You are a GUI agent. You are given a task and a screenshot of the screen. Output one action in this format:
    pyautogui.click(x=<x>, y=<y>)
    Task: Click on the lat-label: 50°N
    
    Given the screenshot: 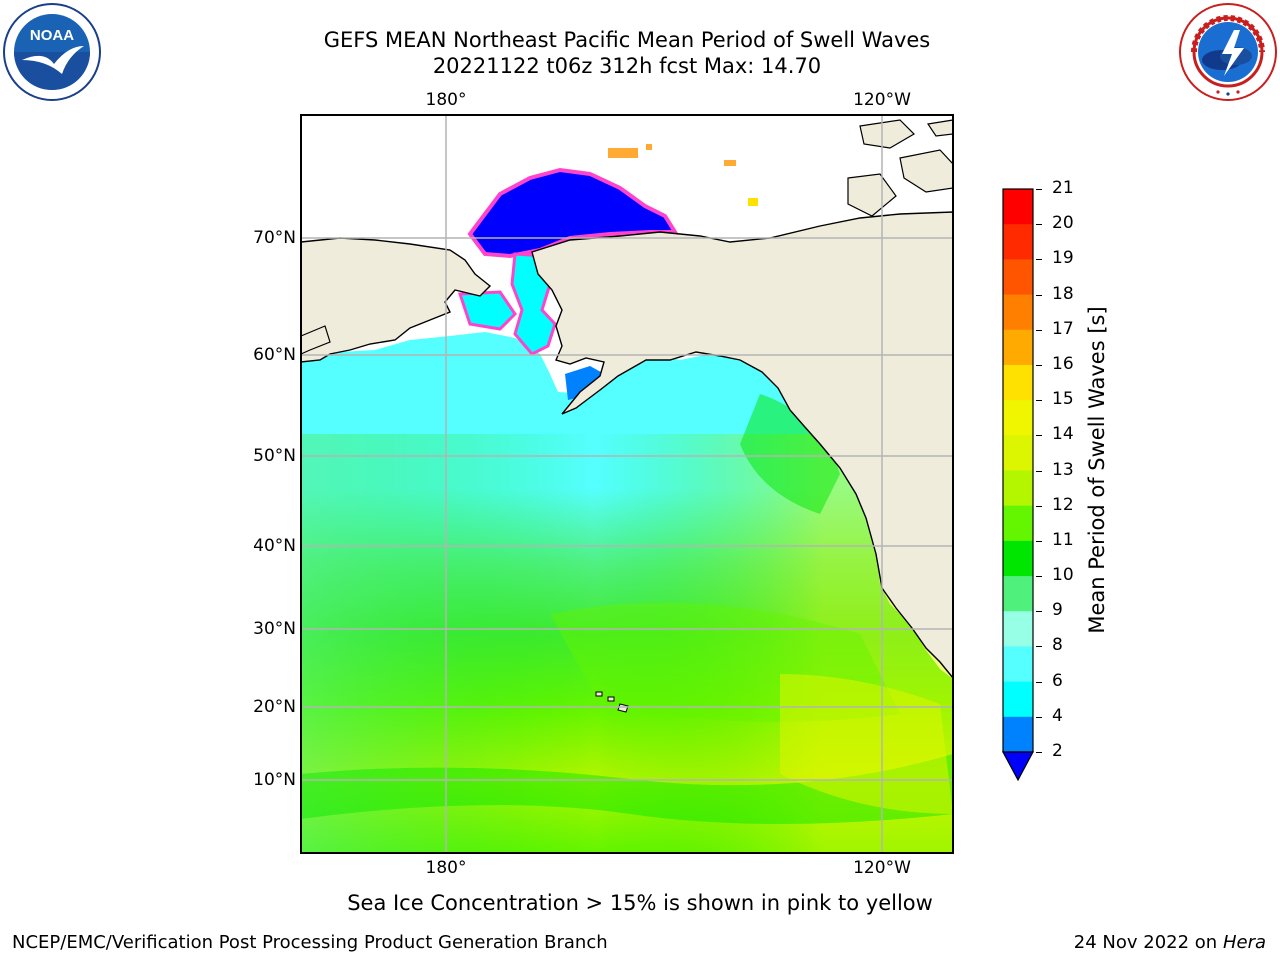 What is the action you would take?
    pyautogui.click(x=274, y=456)
    